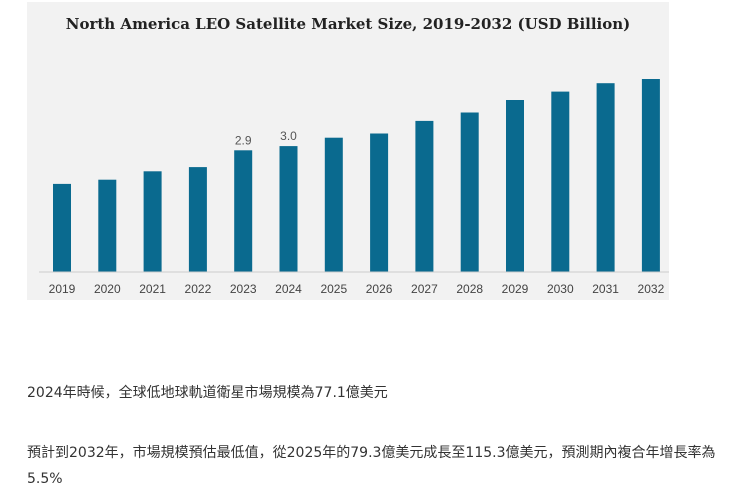  What do you see at coordinates (651, 289) in the screenshot?
I see `x-tick-label-2032: 2032` at bounding box center [651, 289].